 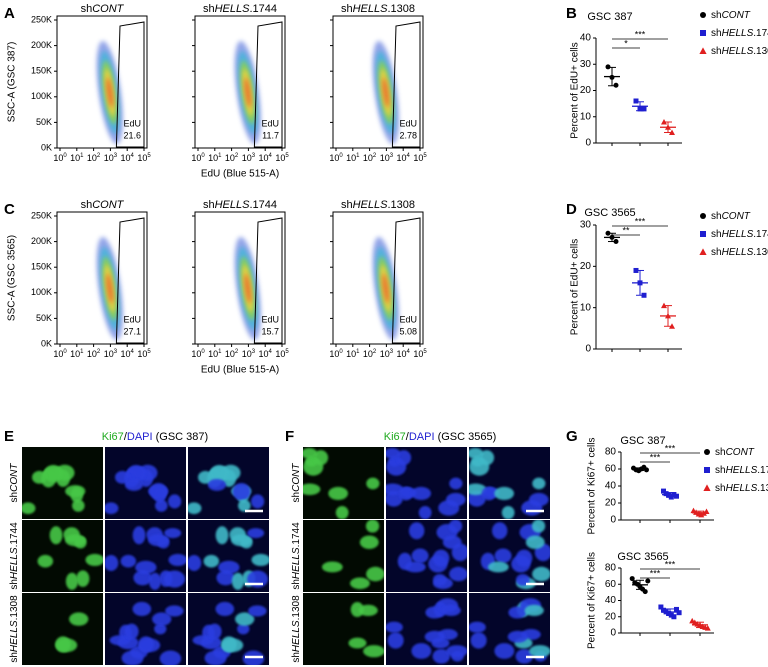 I want to click on y-tick-label: 10, so click(x=586, y=307).